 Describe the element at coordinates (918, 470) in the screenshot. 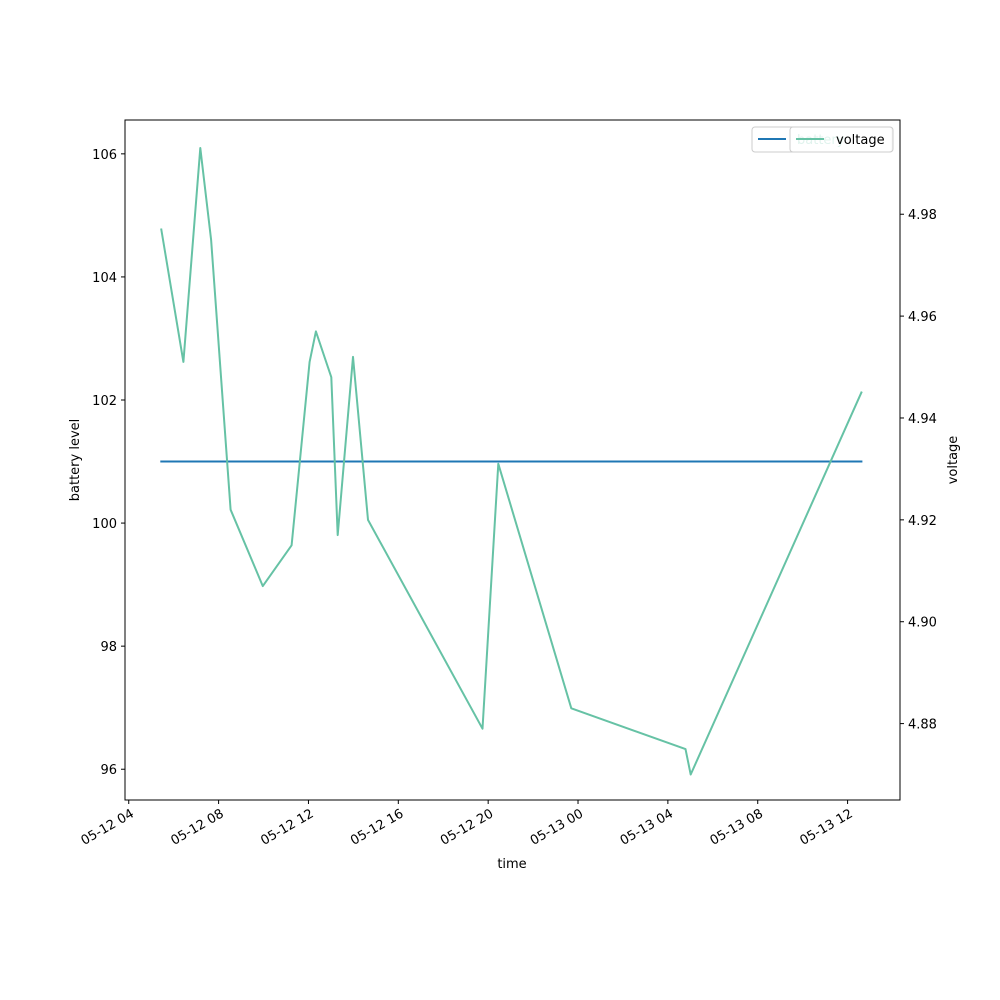

I see `y-axis-right: 4.88 4.90 4.92 4.94 4.96 4.98` at that location.